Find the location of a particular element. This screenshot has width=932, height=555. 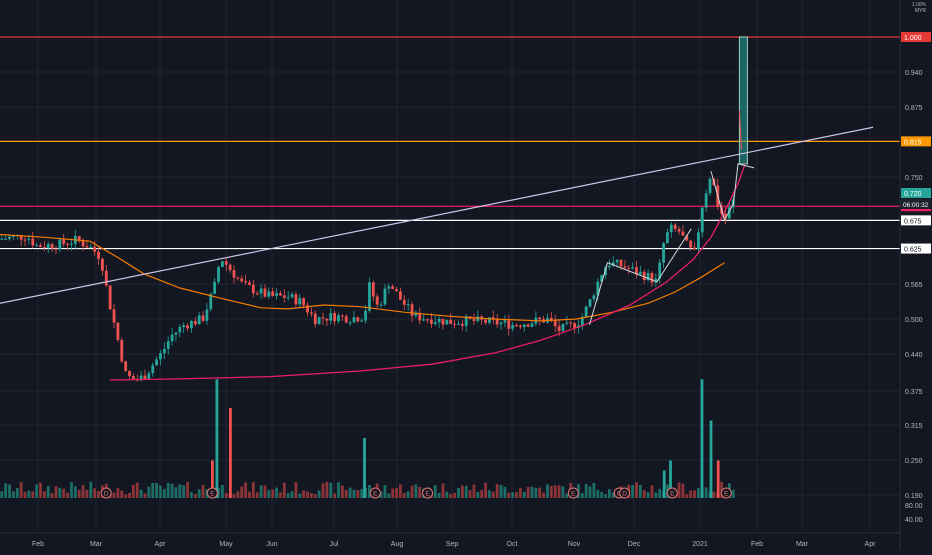

event-marker-label: E is located at coordinates (427, 494).